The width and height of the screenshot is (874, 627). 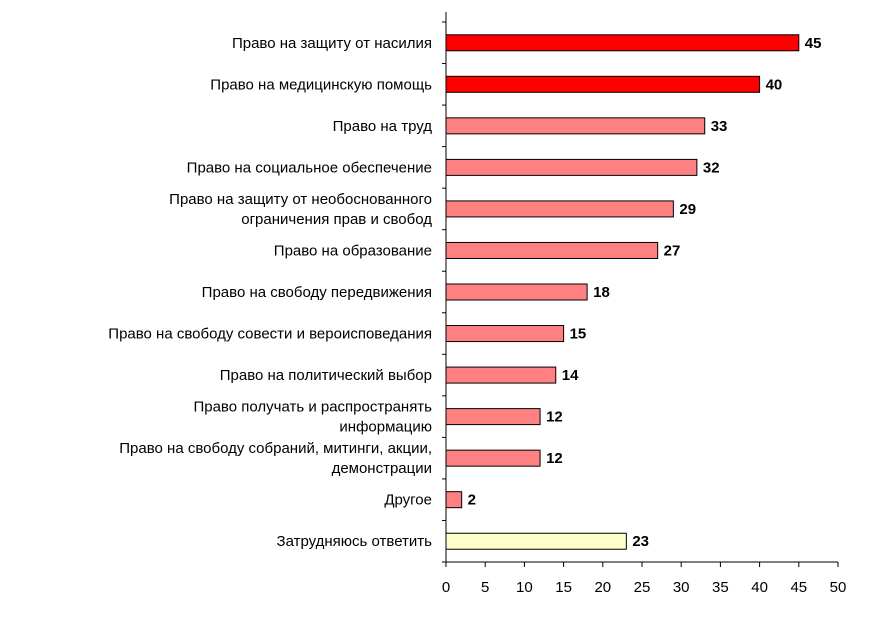 What do you see at coordinates (336, 219) in the screenshot?
I see `category-label: ограничения прав и свобод` at bounding box center [336, 219].